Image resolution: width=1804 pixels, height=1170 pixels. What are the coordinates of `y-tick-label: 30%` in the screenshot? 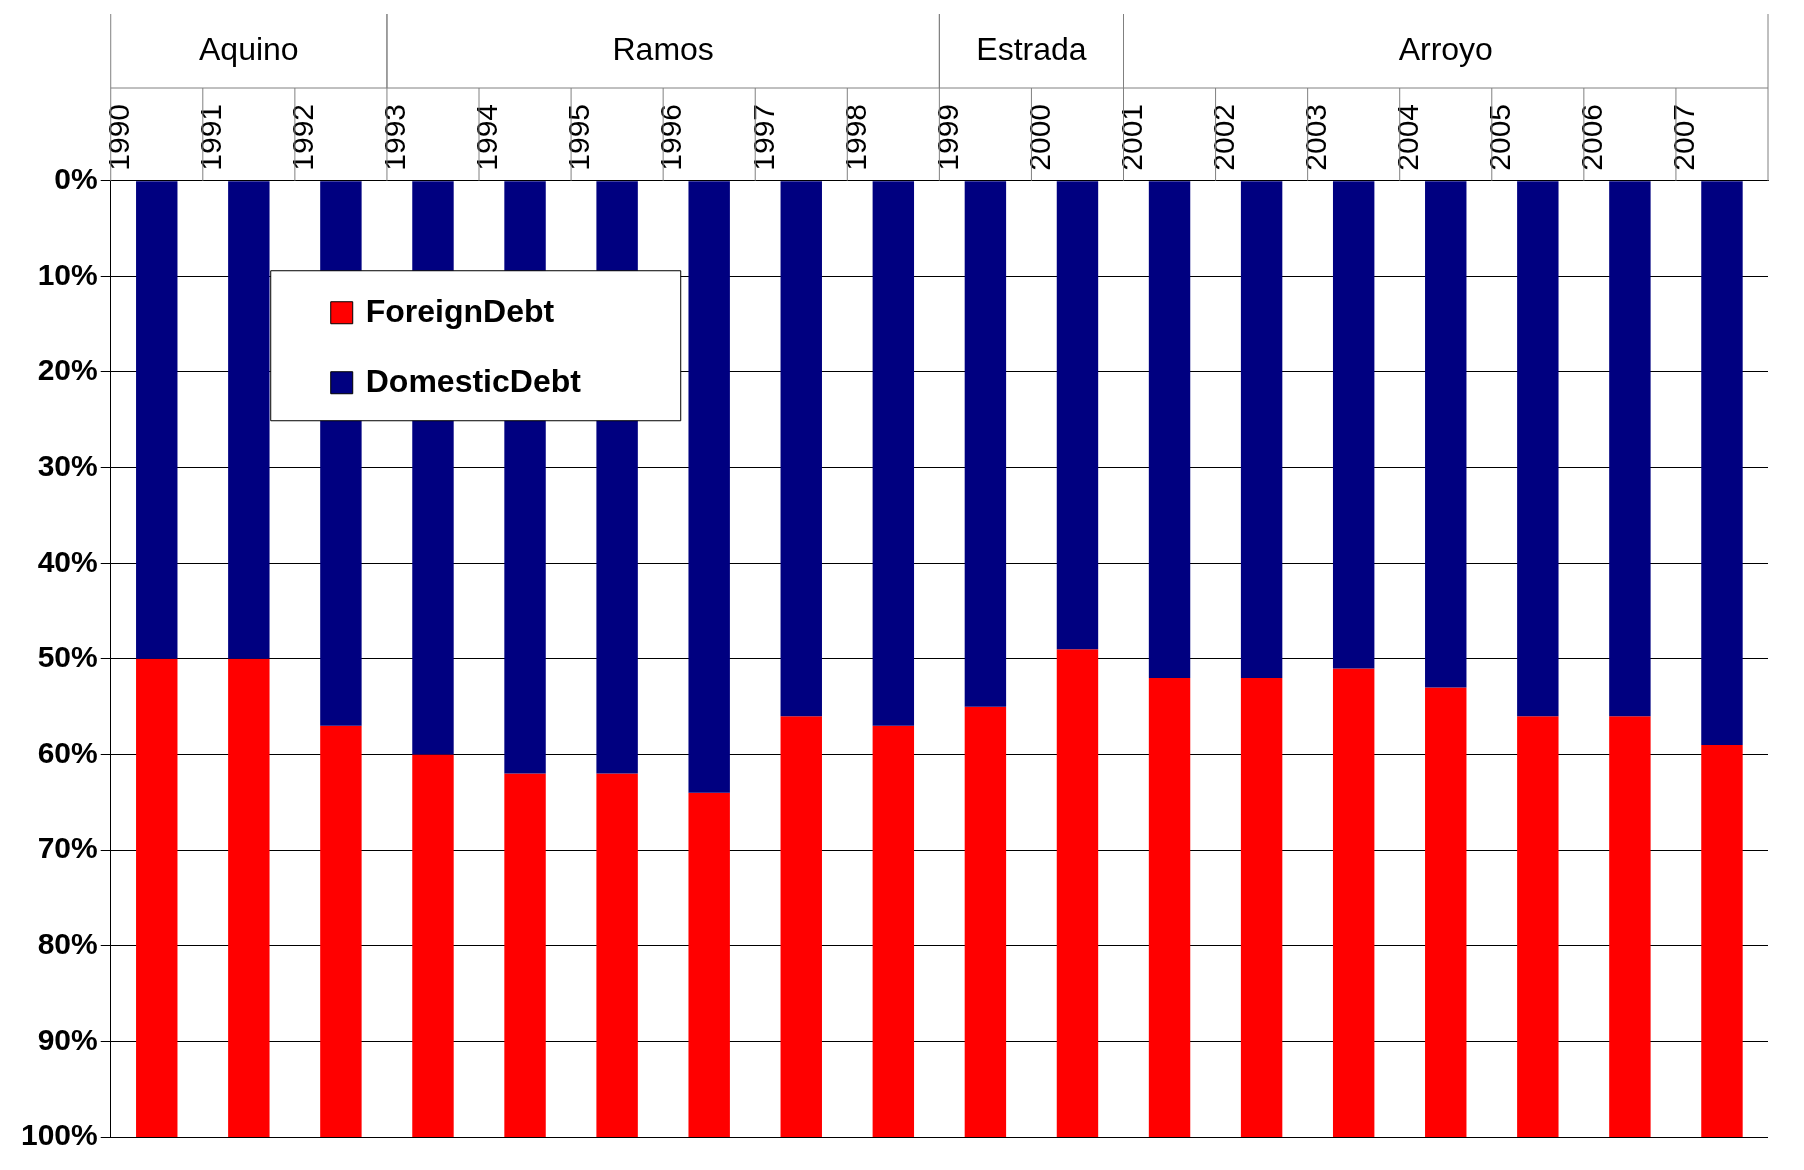 It's located at (67, 465).